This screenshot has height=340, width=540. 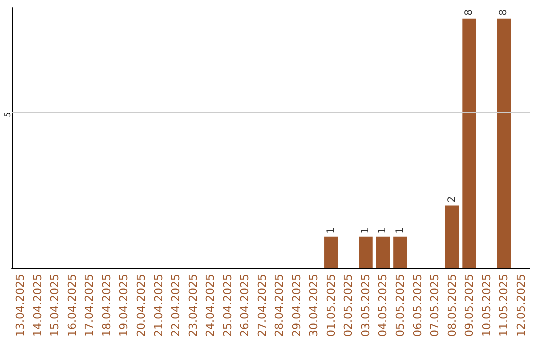 I want to click on x-tick-label: 05.05.2025, so click(x=400, y=306).